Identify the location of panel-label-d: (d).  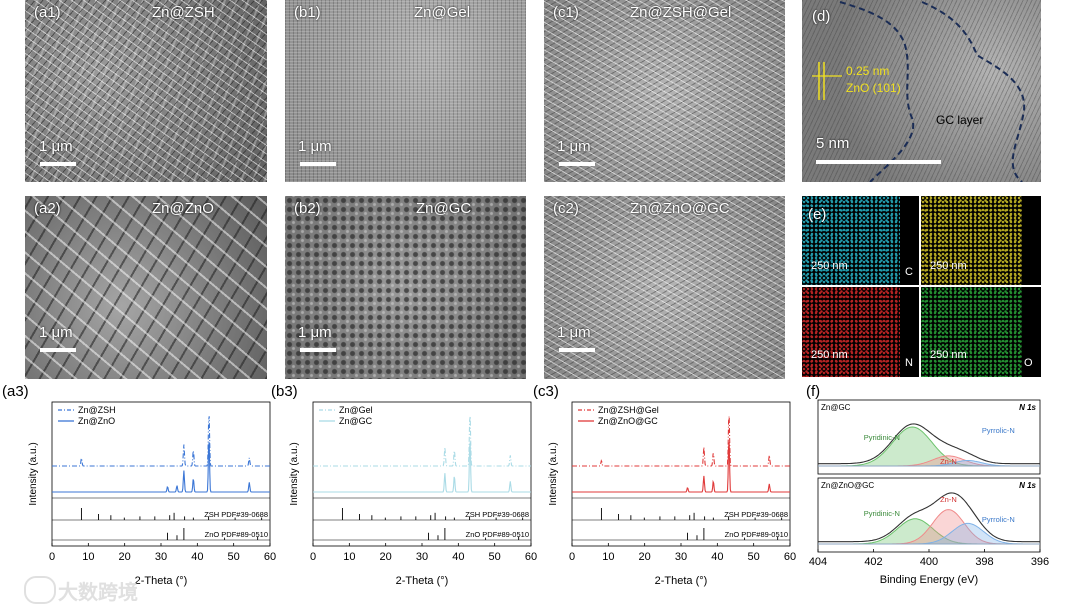
(821, 16).